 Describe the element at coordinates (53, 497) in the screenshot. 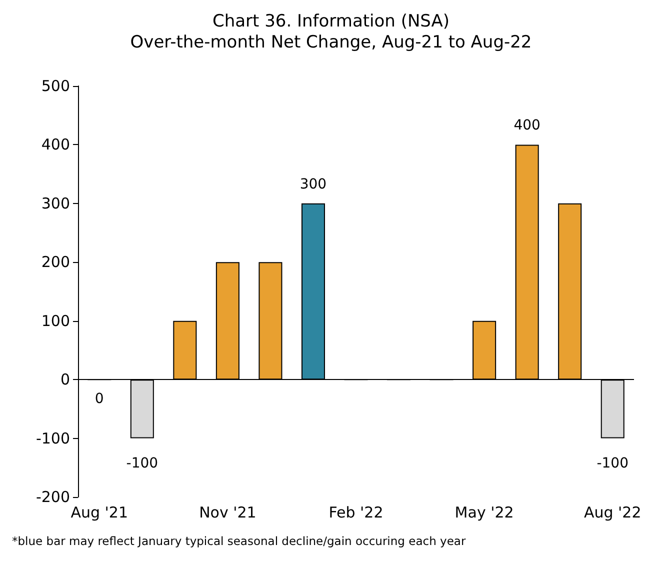

I see `y-tick-label: -200` at that location.